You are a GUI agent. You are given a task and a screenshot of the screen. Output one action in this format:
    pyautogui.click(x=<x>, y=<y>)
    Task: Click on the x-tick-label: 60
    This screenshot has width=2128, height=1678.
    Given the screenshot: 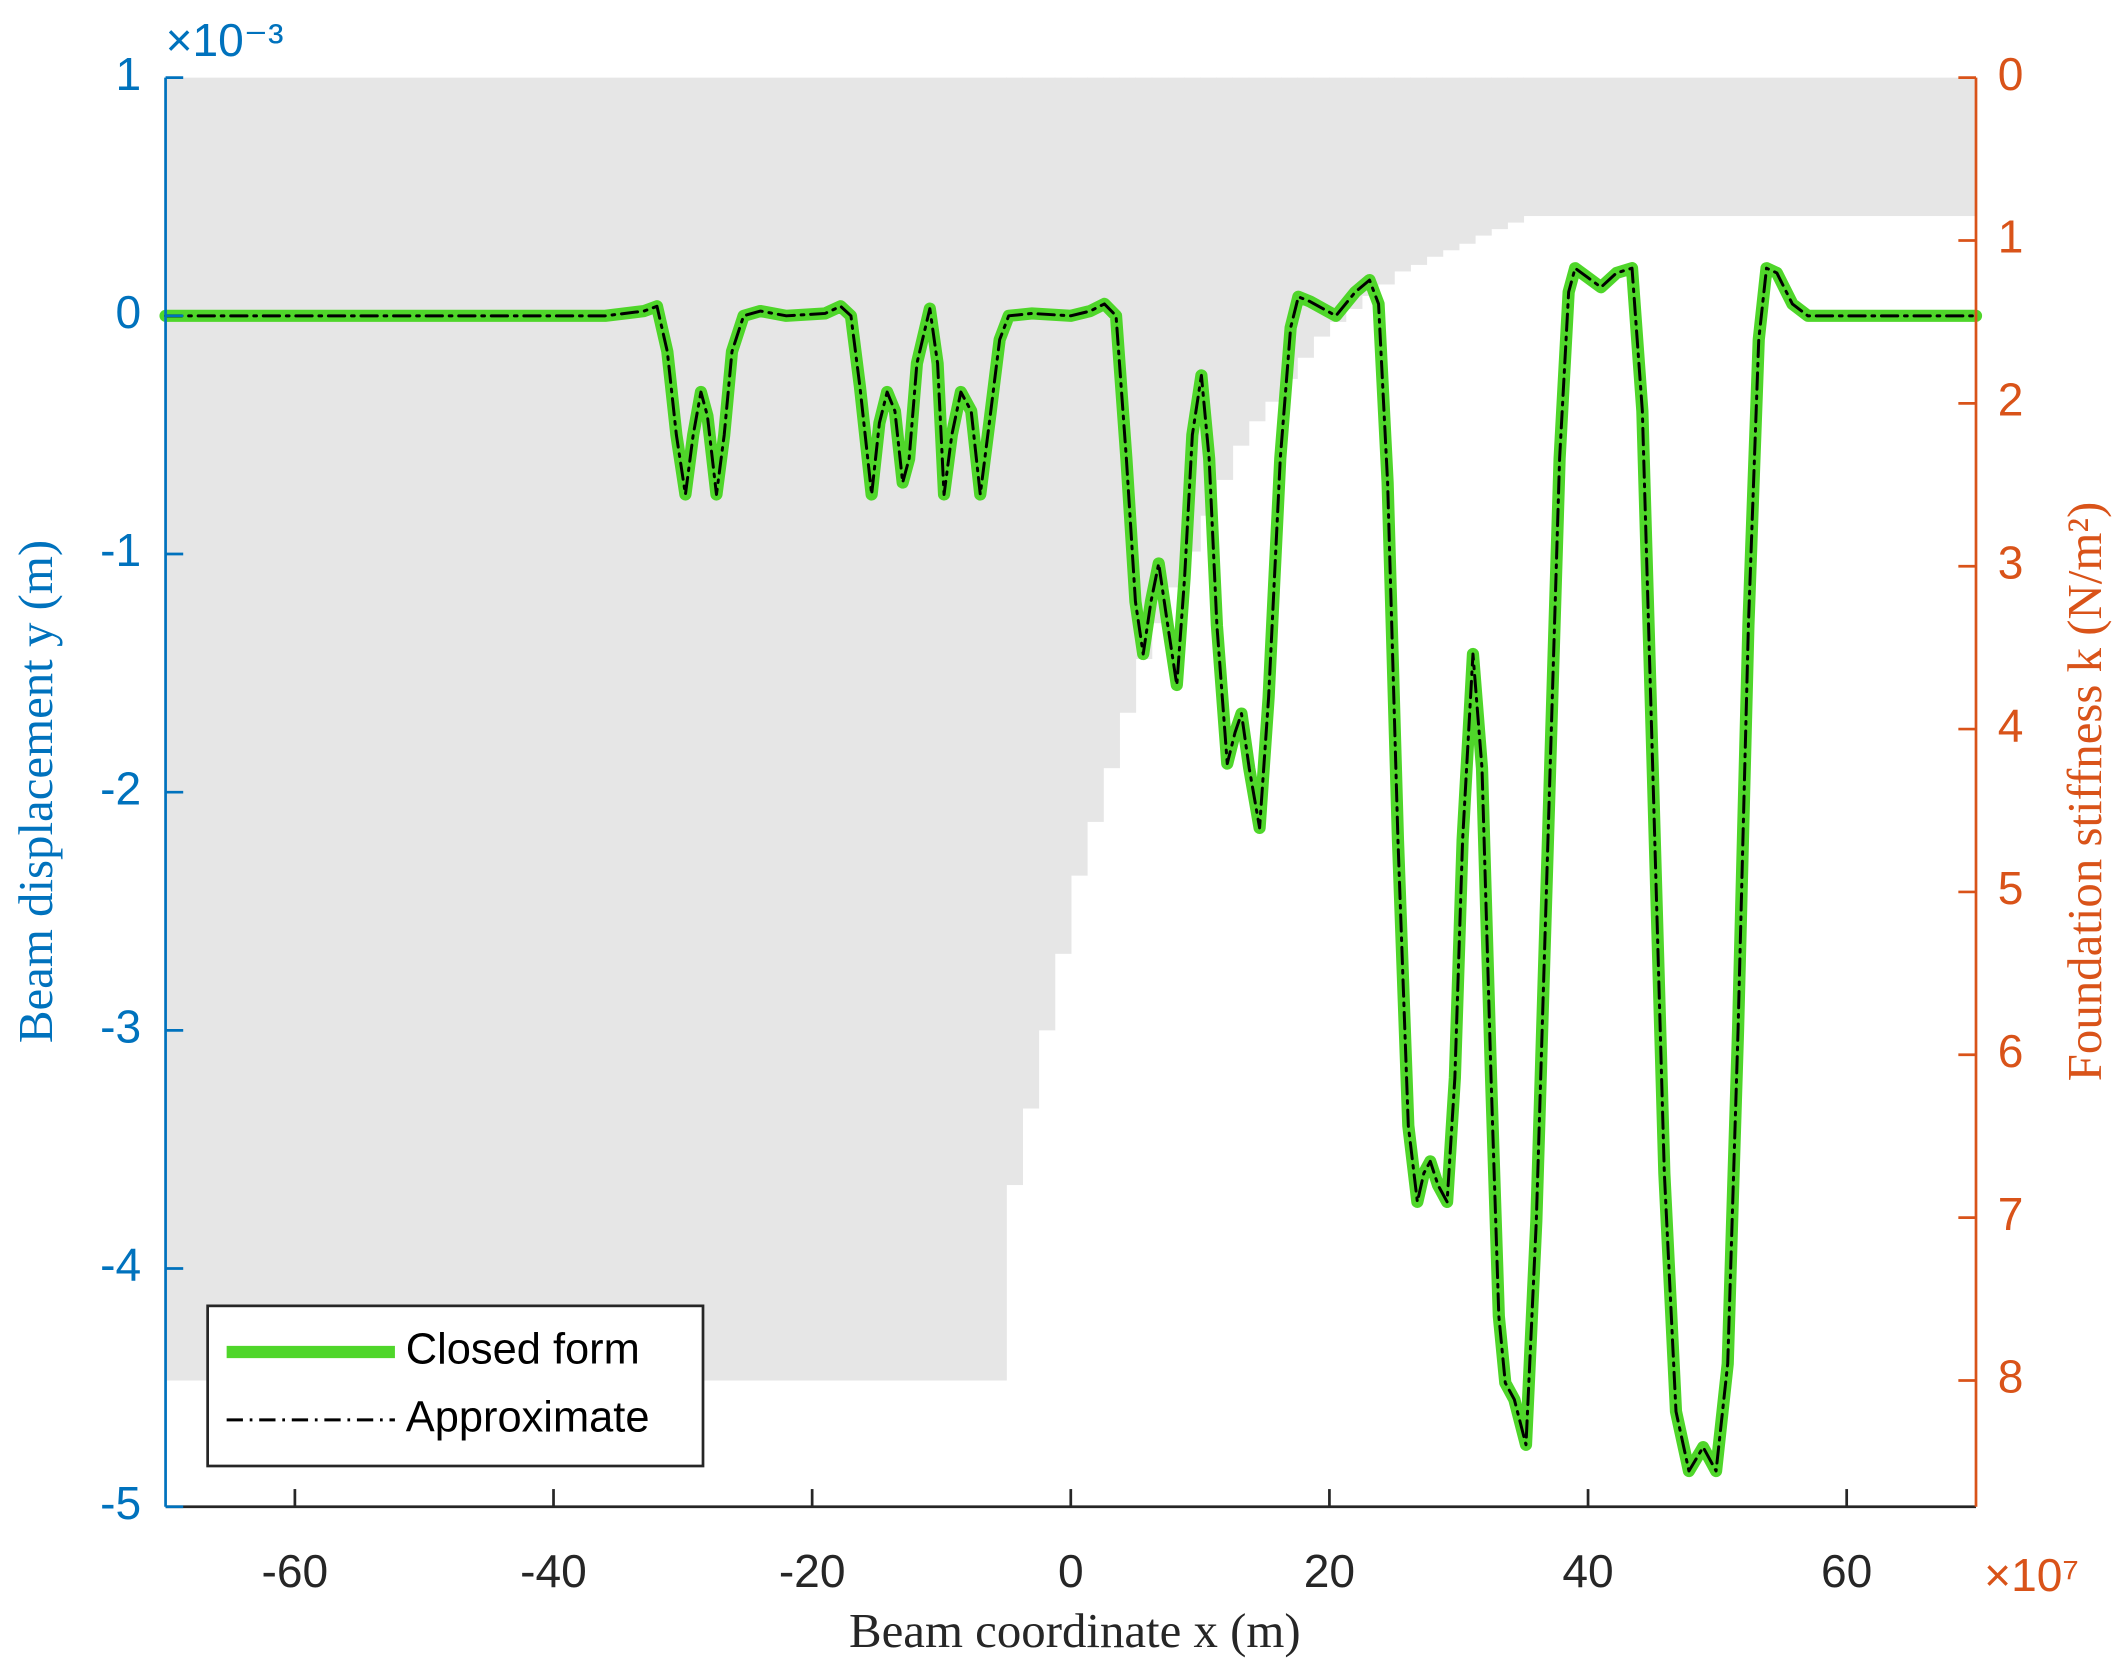 What is the action you would take?
    pyautogui.click(x=1846, y=1571)
    